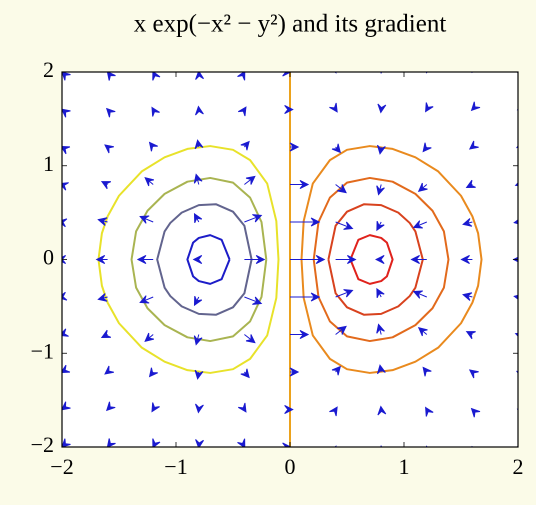  I want to click on x-tick-label: −1, so click(175, 466).